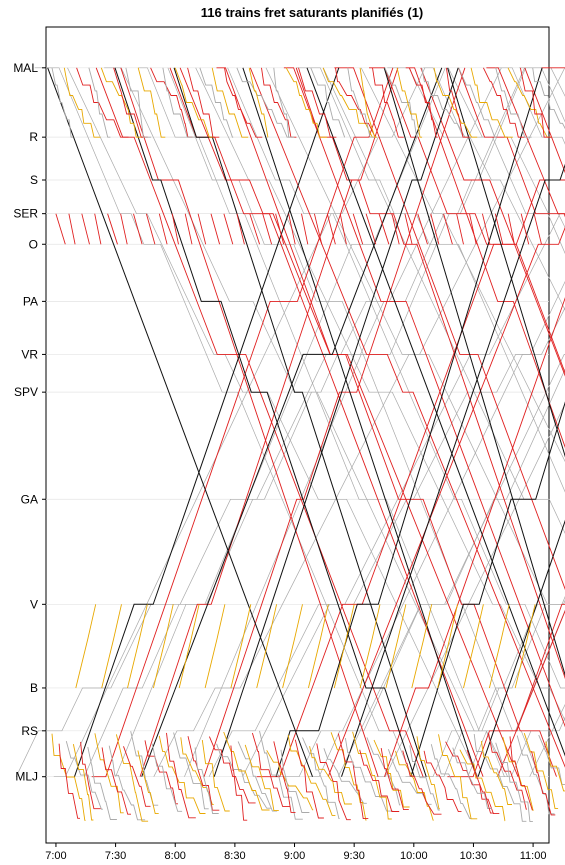 The width and height of the screenshot is (565, 865). Describe the element at coordinates (29, 731) in the screenshot. I see `y-tick-label: RS` at that location.